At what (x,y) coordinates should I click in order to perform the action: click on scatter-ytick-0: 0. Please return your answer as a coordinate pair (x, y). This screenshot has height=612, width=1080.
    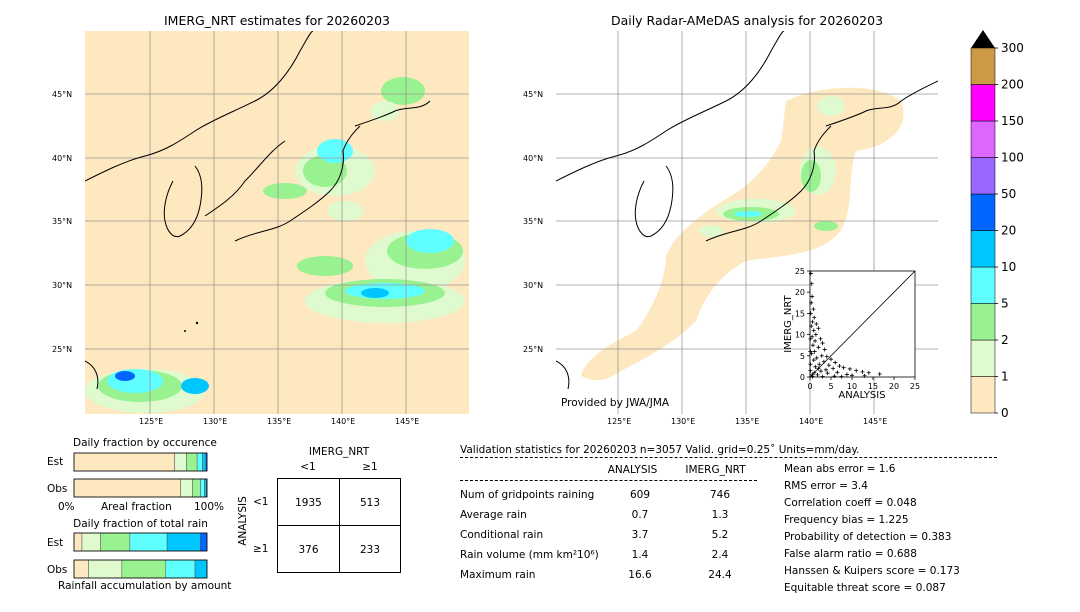
    Looking at the image, I should click on (802, 377).